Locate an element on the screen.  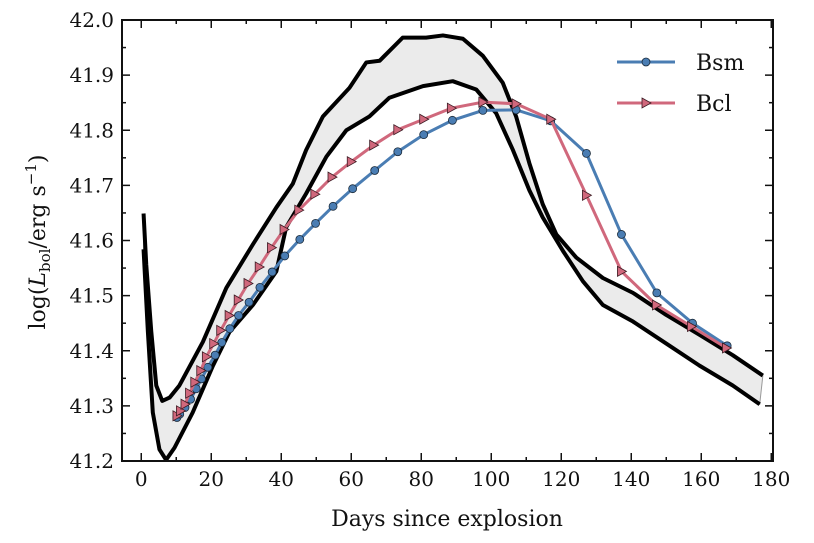
y-tick-label: 42.0 is located at coordinates (91, 20).